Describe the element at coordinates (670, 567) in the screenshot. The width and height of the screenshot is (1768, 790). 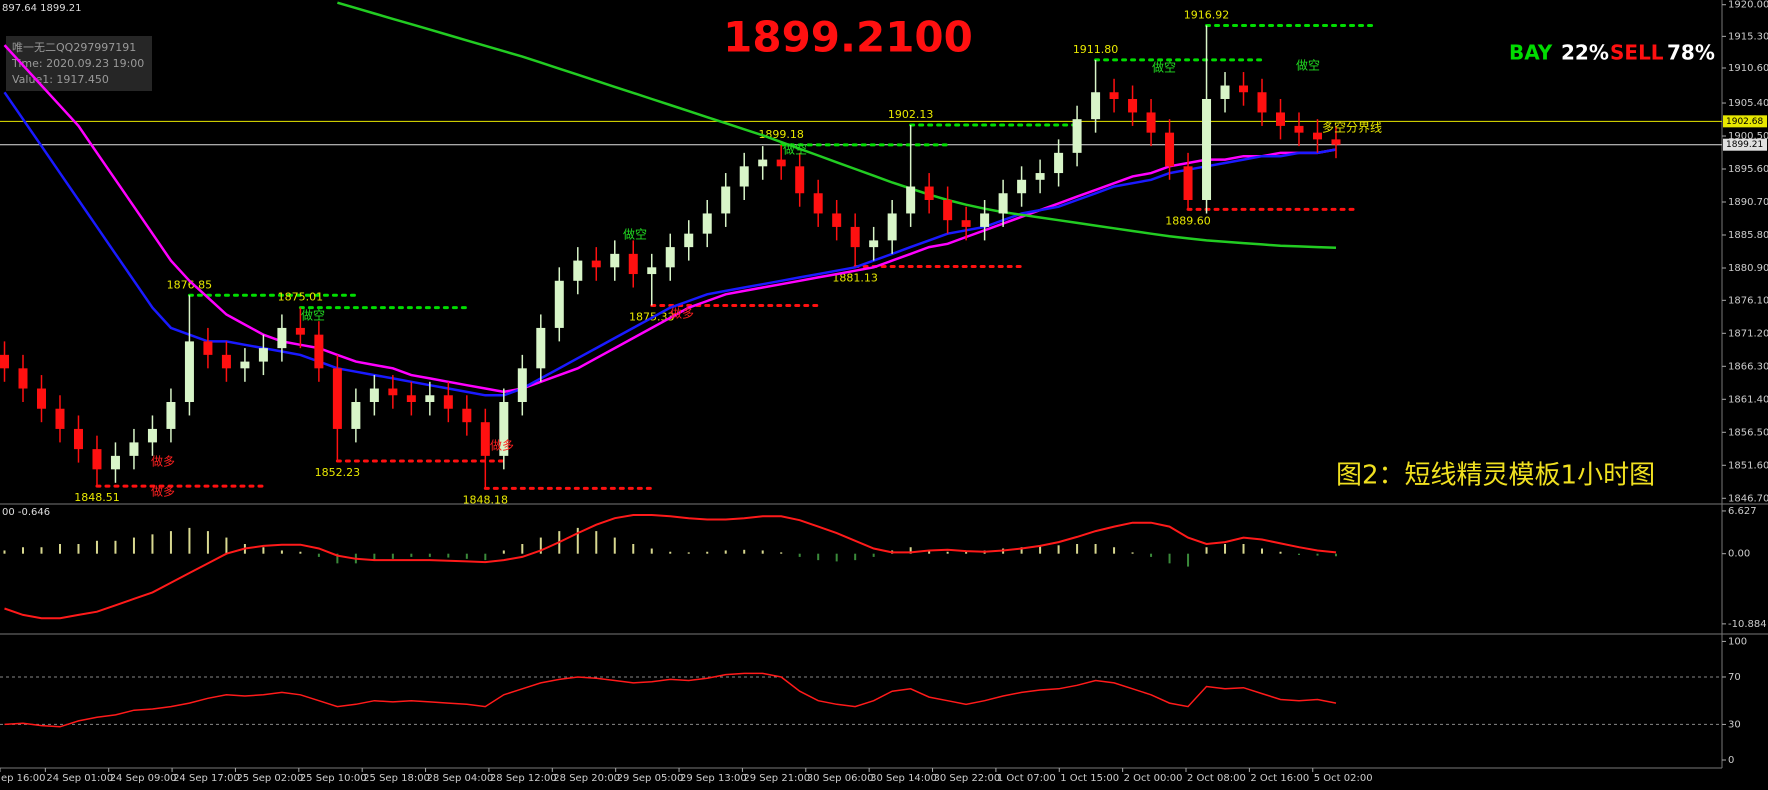
I see `macd-signal` at that location.